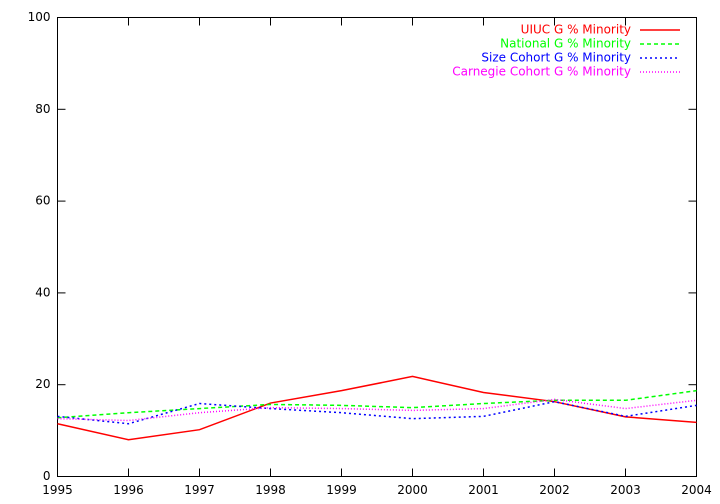  What do you see at coordinates (541, 72) in the screenshot?
I see `legend-label: Carnegie Cohort G % Minority` at bounding box center [541, 72].